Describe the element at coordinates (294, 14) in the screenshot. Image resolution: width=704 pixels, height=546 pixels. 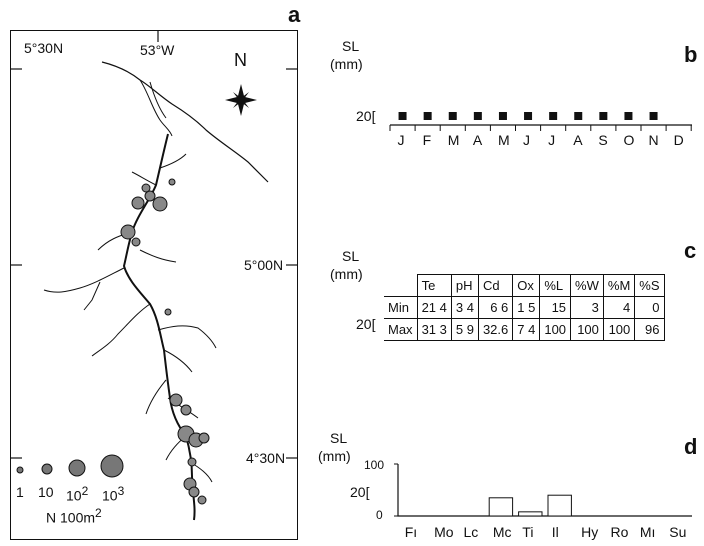
I see `panel-a-letter: a` at that location.